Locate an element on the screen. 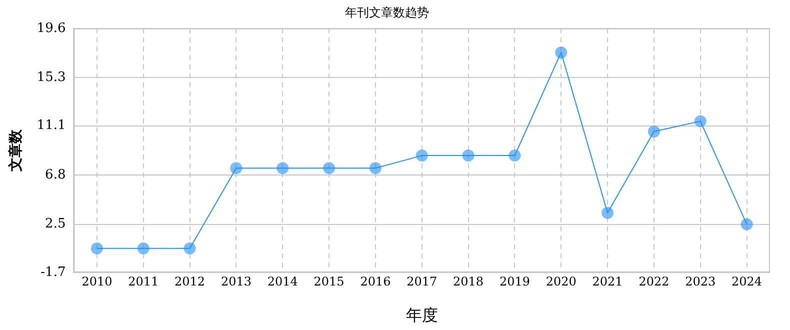  x-axis-title: 年度 is located at coordinates (422, 315).